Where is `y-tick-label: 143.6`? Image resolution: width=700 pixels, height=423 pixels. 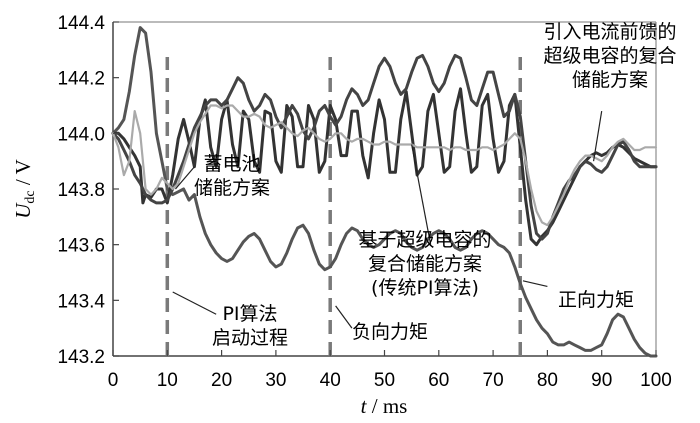
y-tick-label: 143.6 is located at coordinates (81, 246).